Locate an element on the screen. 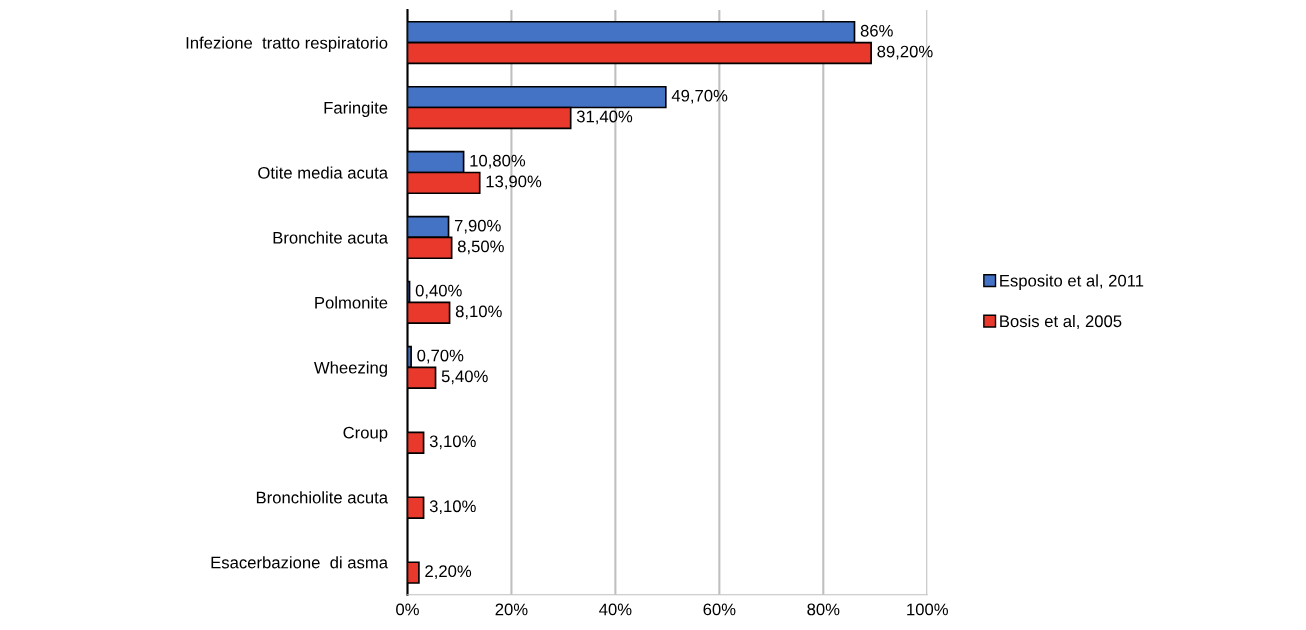 Image resolution: width=1306 pixels, height=630 pixels. data-label: 0,70% is located at coordinates (440, 356).